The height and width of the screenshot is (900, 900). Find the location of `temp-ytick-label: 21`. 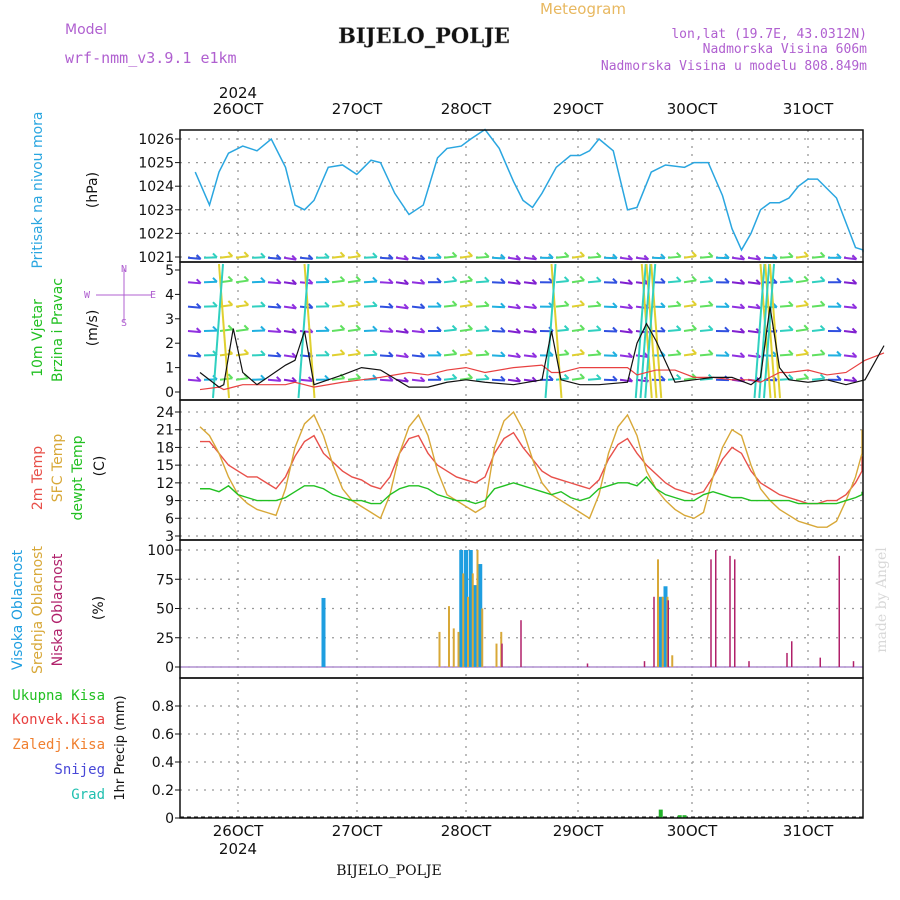

temp-ytick-label: 21 is located at coordinates (165, 431).